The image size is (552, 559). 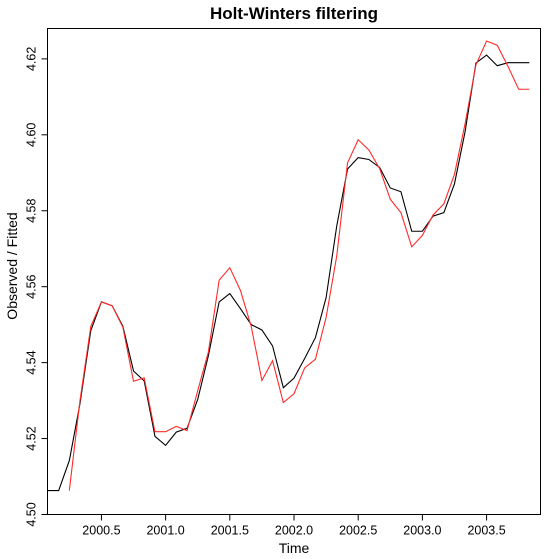 I want to click on y-tick-label: 4.50, so click(x=32, y=514).